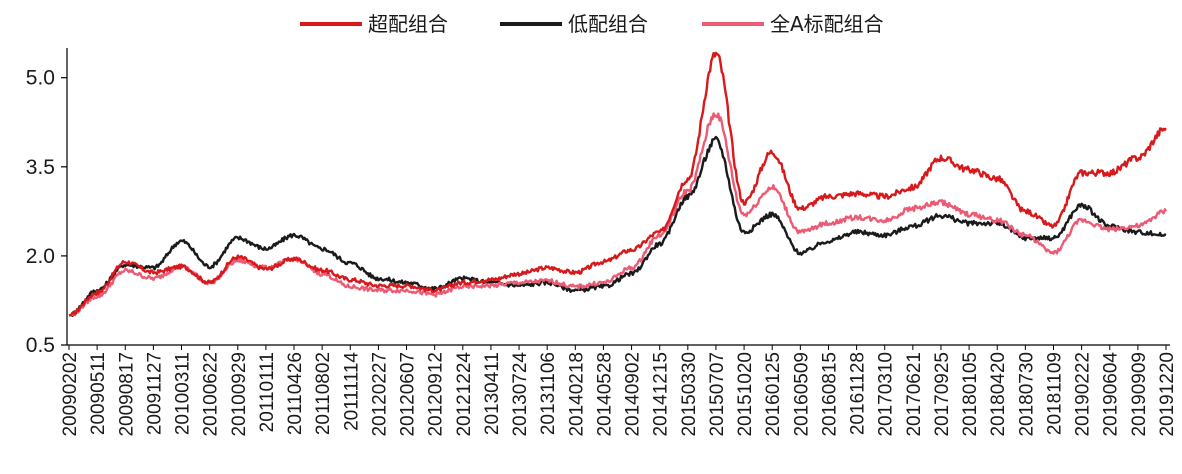  I want to click on x-tick-label: 20190222, so click(1083, 394).